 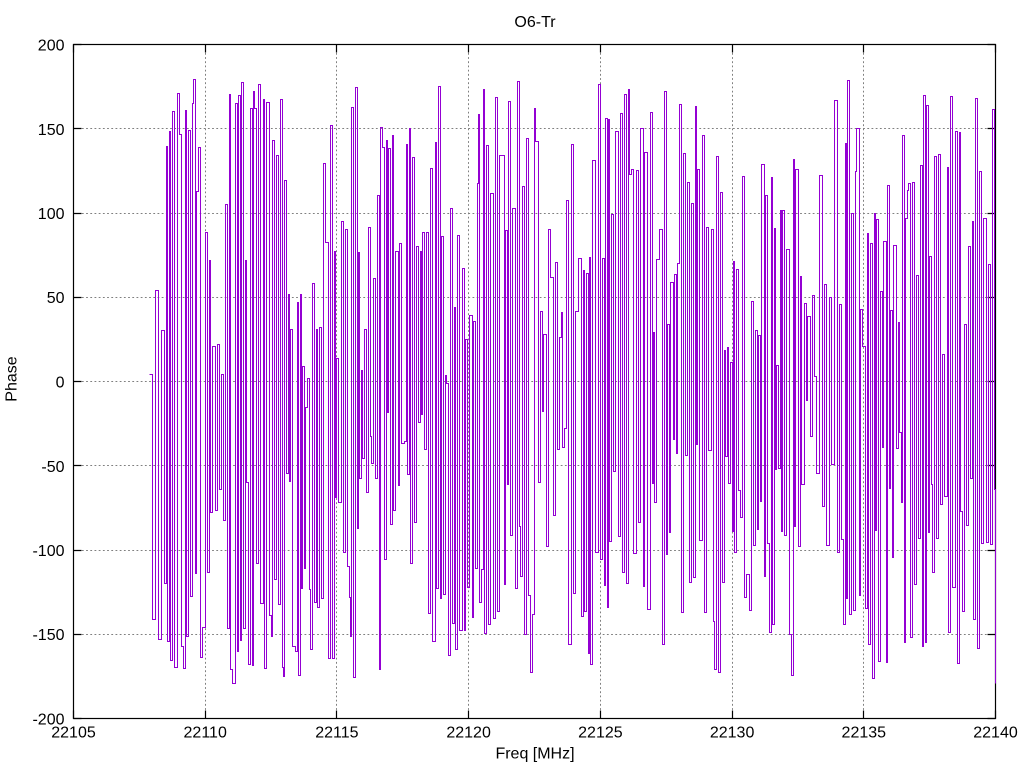 What do you see at coordinates (535, 22) in the screenshot?
I see `svg-text: O6-Tr` at bounding box center [535, 22].